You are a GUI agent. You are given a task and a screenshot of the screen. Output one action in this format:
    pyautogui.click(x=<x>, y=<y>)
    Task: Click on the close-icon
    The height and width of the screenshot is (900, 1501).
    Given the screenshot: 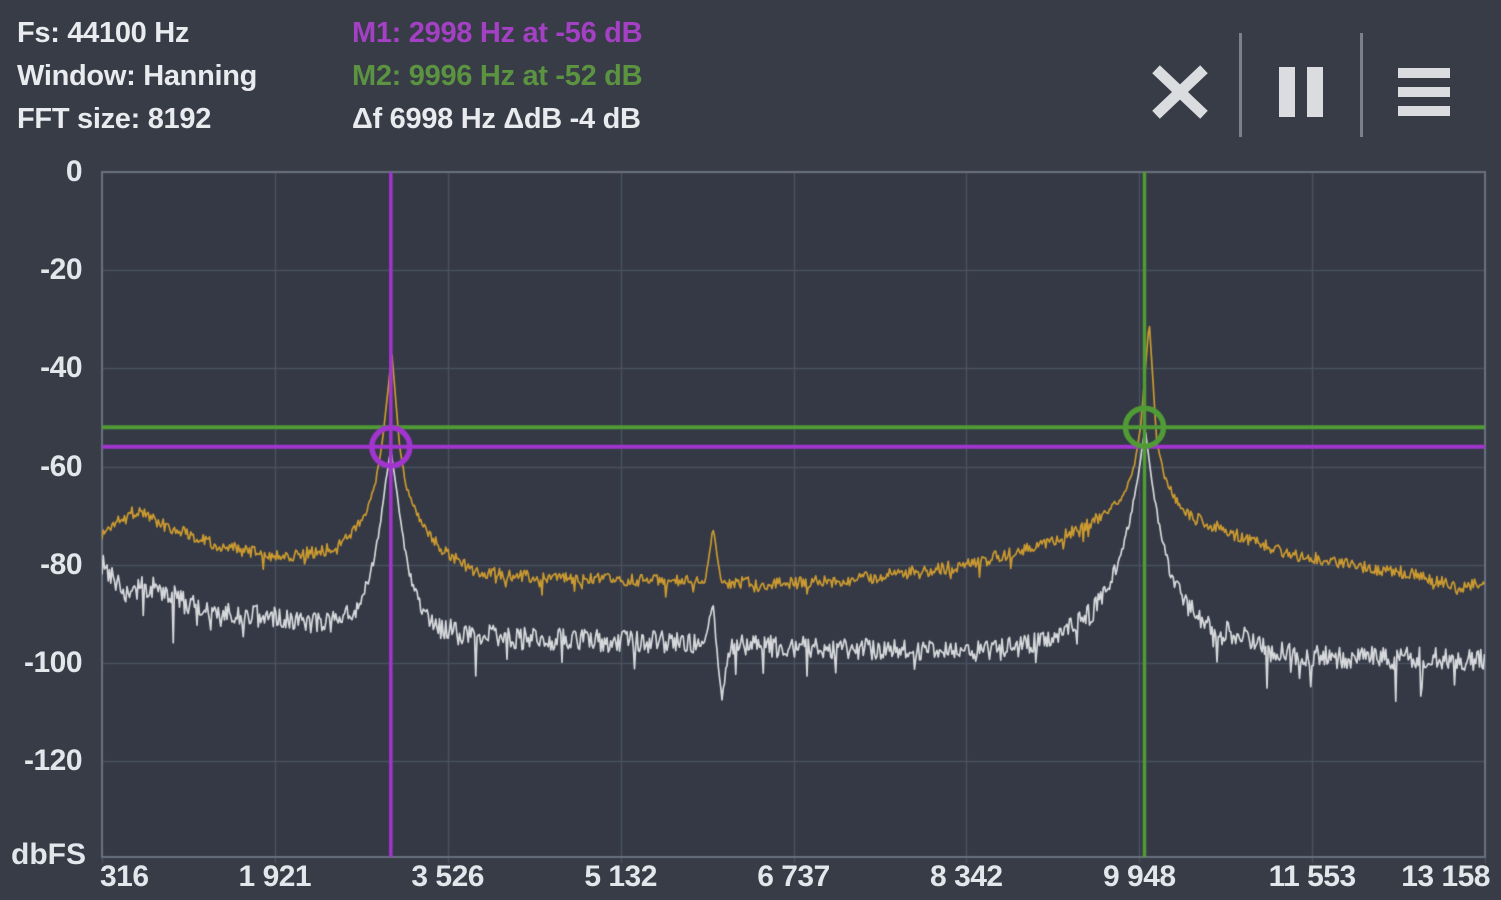 What is the action you would take?
    pyautogui.click(x=1180, y=94)
    